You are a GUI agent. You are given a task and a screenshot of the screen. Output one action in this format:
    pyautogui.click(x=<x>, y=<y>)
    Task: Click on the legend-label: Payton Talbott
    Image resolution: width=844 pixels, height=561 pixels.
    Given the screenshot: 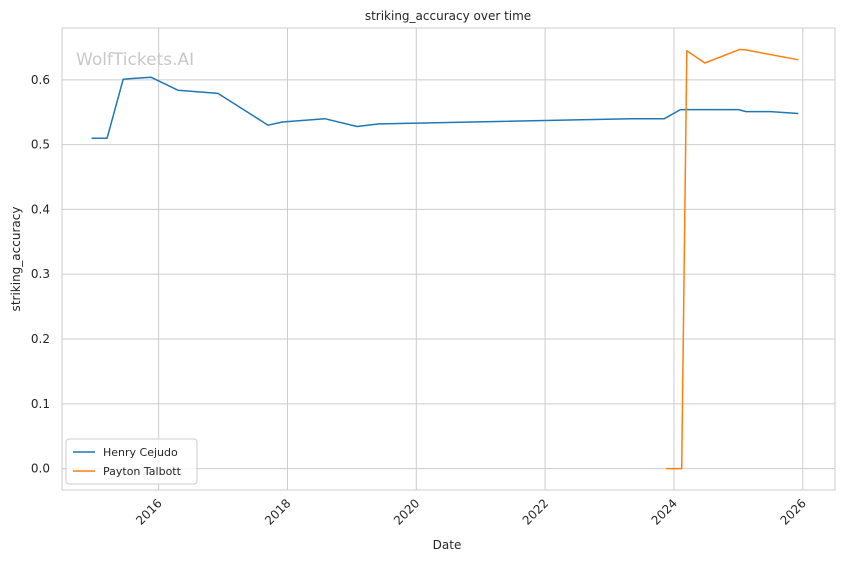 What is the action you would take?
    pyautogui.click(x=142, y=471)
    